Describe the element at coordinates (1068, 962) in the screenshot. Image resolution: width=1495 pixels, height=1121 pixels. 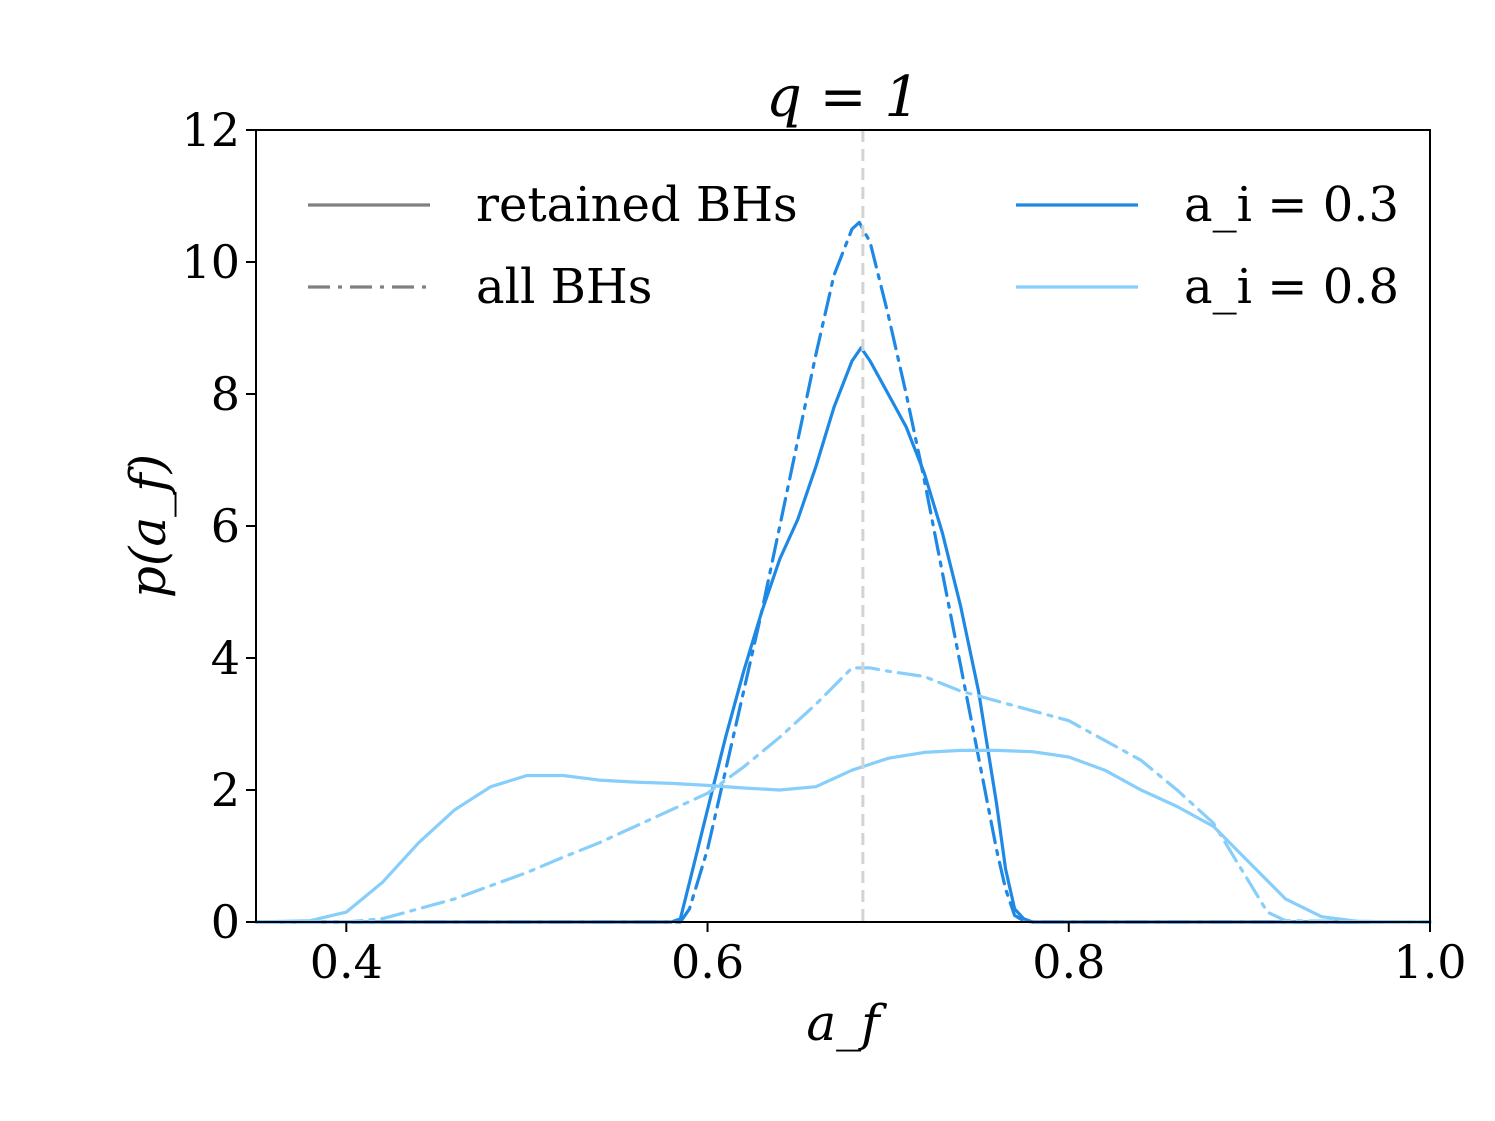
I see `x-tick-label: 0.8` at that location.